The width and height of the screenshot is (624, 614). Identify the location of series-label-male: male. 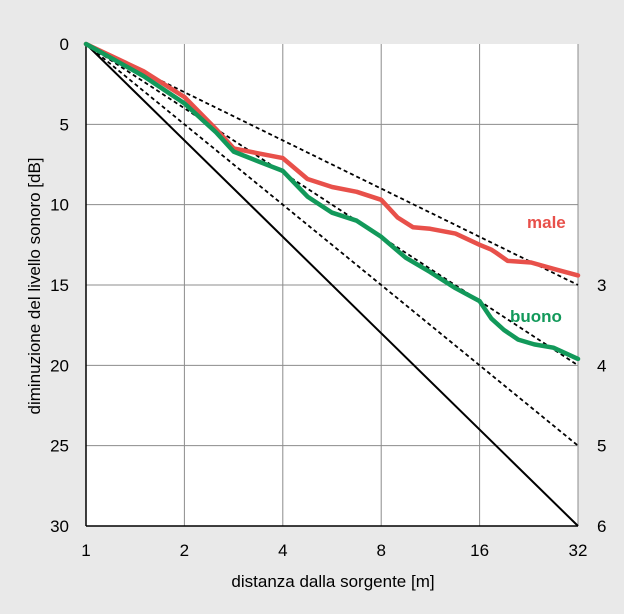
(546, 222).